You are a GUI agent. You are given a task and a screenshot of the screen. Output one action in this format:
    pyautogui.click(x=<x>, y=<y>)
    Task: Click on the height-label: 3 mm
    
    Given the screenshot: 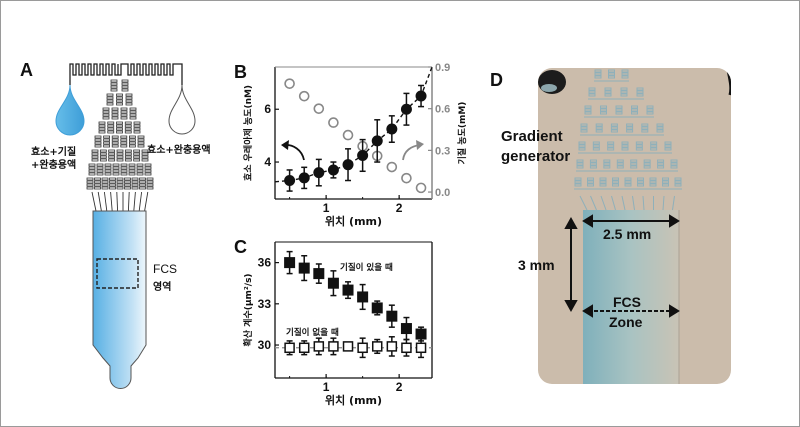 What is the action you would take?
    pyautogui.click(x=536, y=265)
    